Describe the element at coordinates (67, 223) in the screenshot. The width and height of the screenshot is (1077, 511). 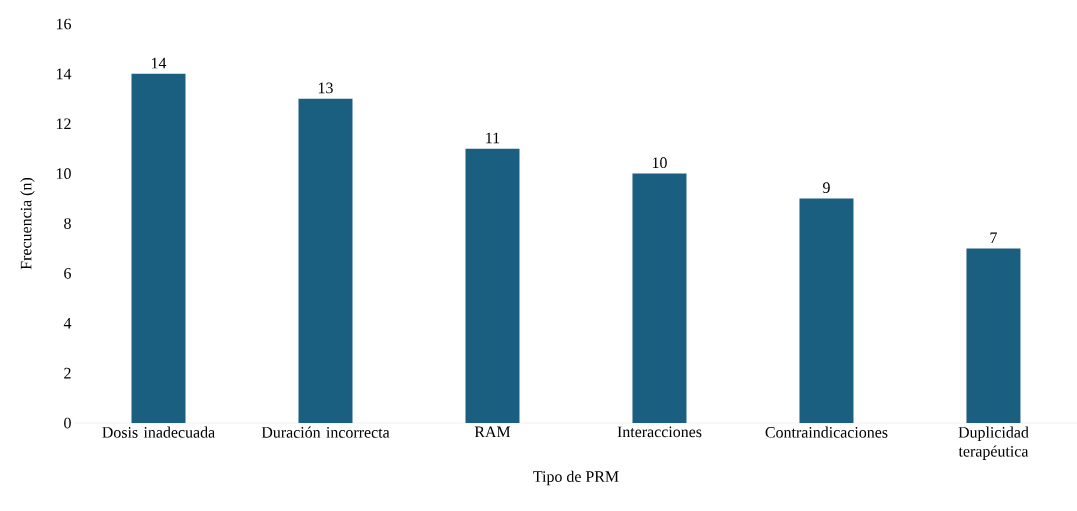
I see `y-tick-label: 8` at that location.